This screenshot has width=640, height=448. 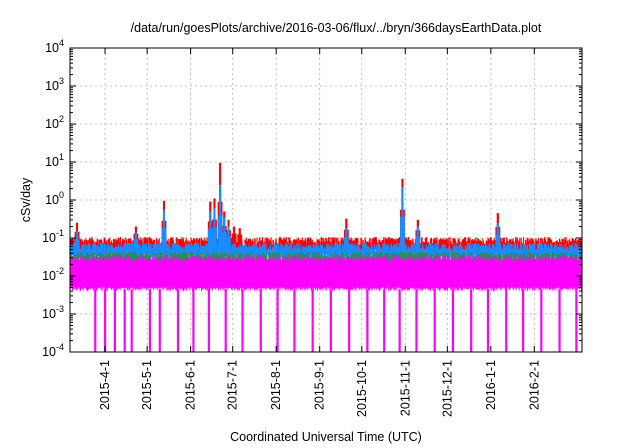 I want to click on x-tick-label: 2015-8-1, so click(x=276, y=385).